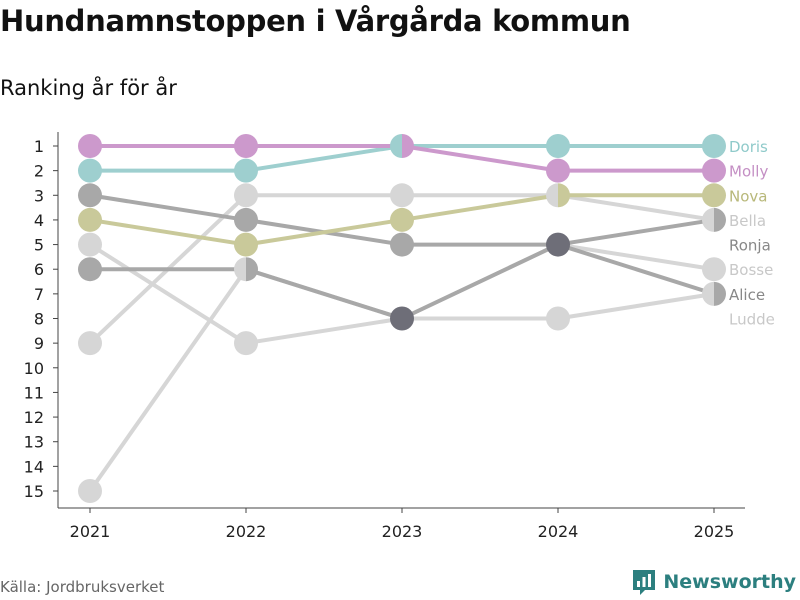 The height and width of the screenshot is (600, 800). I want to click on marker-molly-2025, so click(714, 170).